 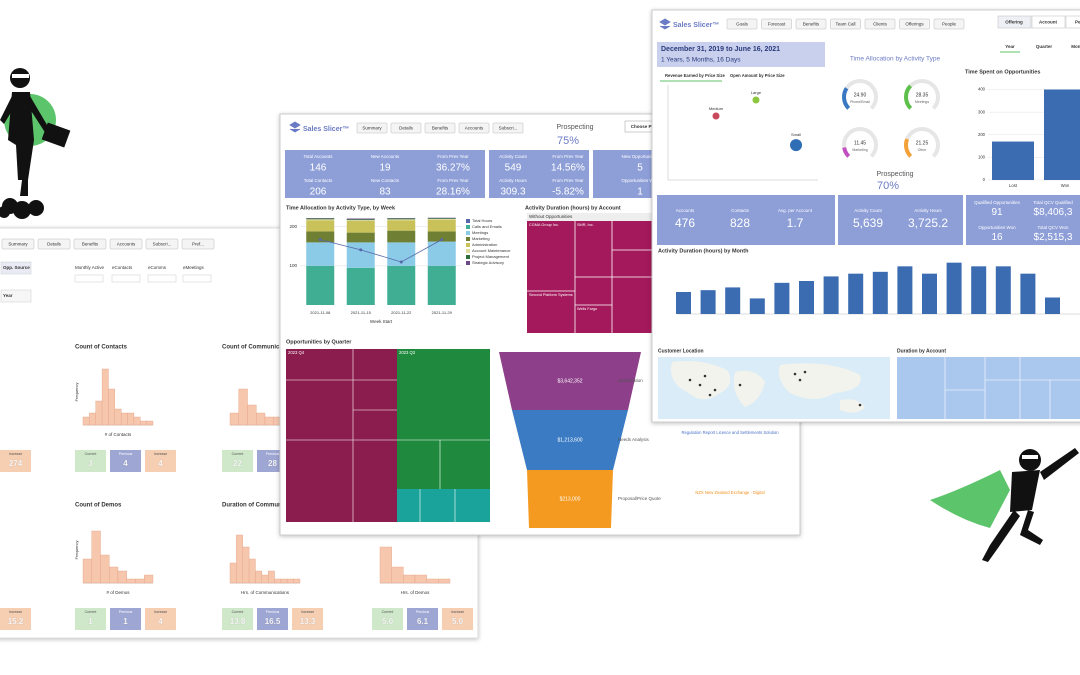 I want to click on kpi-label: Opportunities Won, so click(x=997, y=227).